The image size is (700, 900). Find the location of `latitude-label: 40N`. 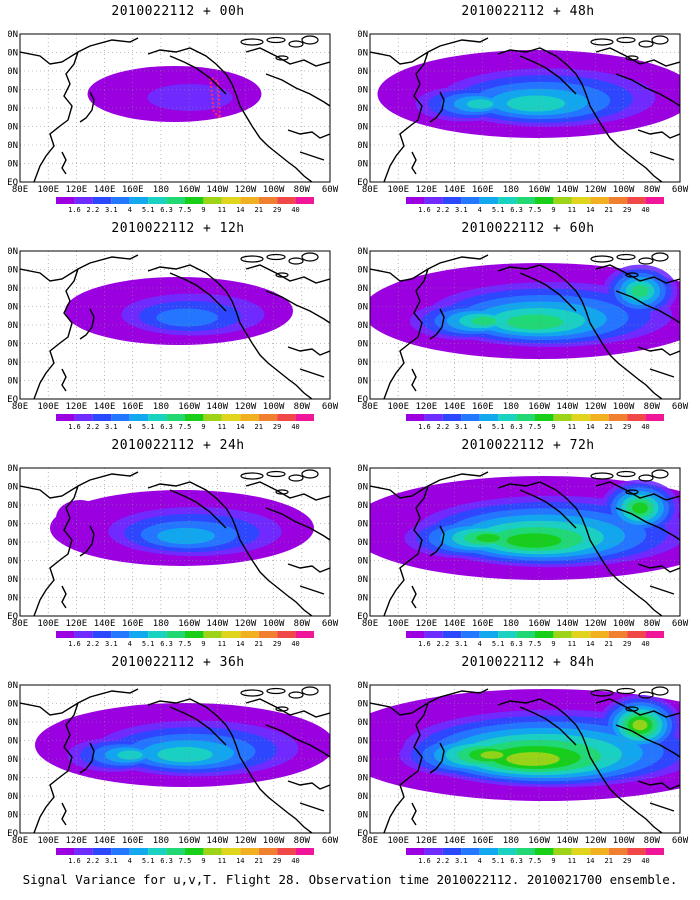

latitude-label: 40N is located at coordinates (363, 326).